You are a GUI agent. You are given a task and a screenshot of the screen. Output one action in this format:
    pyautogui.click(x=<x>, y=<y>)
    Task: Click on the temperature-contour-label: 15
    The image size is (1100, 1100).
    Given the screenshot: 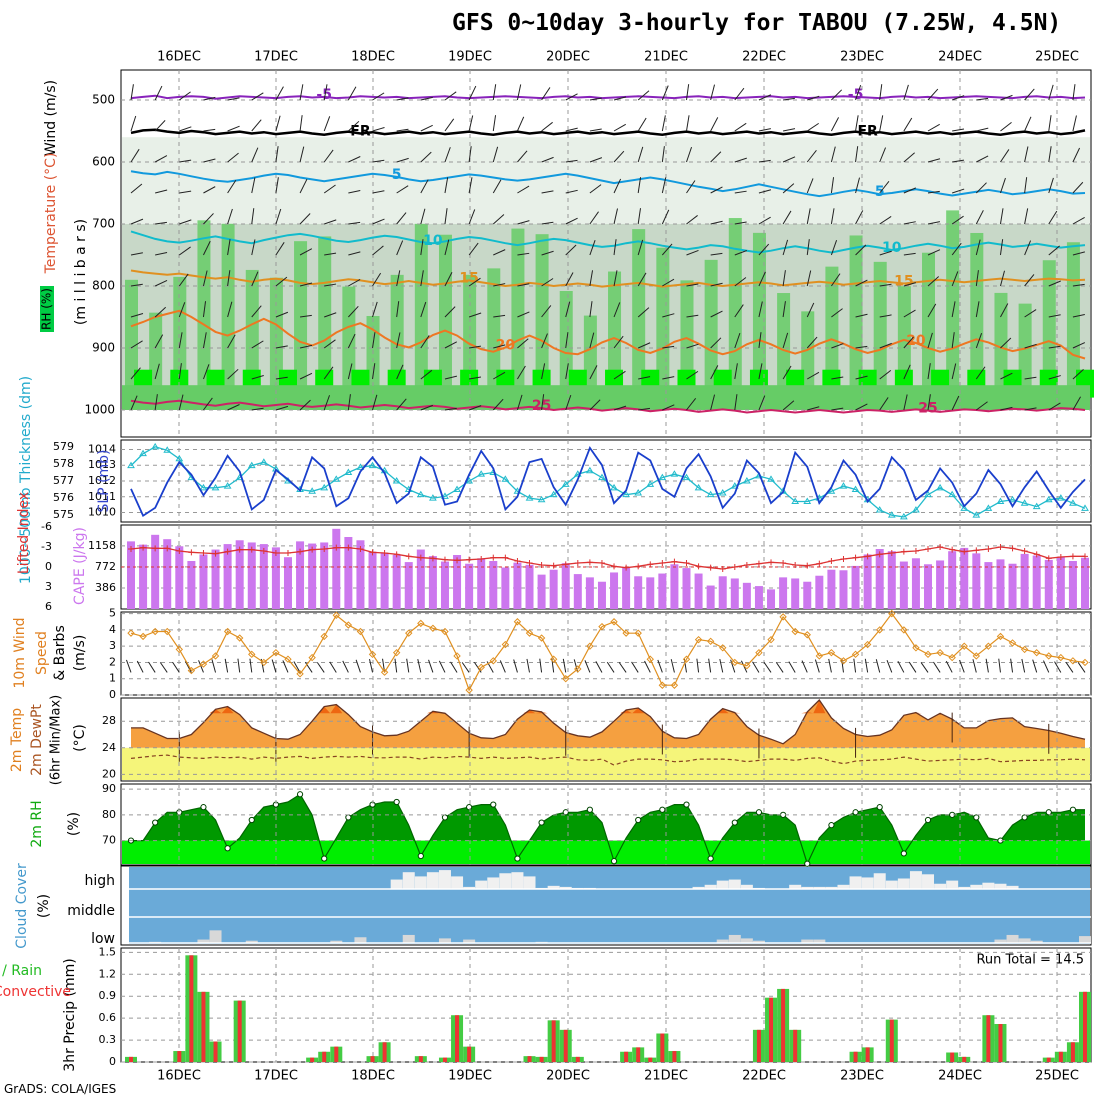 What is the action you would take?
    pyautogui.click(x=903, y=282)
    